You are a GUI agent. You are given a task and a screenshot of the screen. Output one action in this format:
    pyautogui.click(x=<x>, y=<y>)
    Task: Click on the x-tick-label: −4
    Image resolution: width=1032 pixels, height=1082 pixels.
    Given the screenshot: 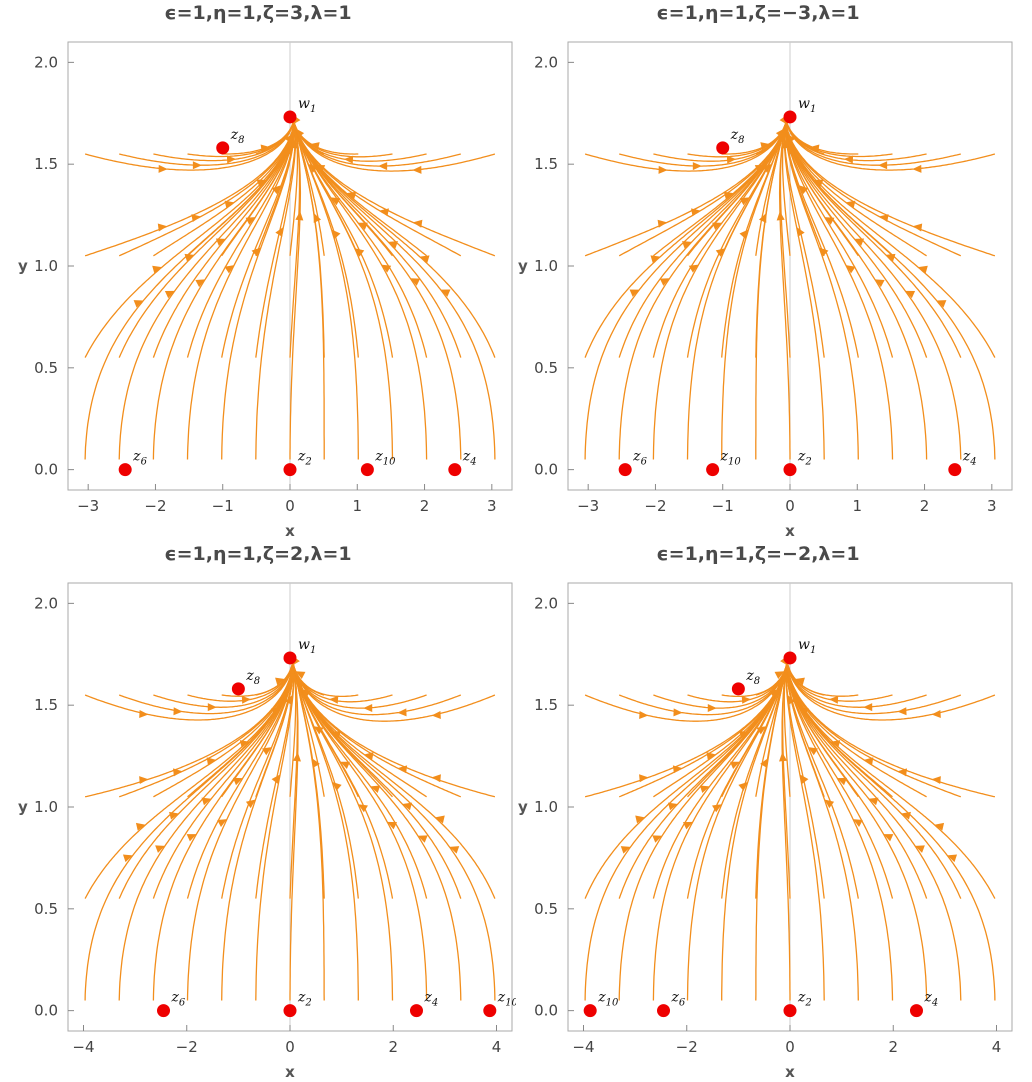 What is the action you would take?
    pyautogui.click(x=83, y=1047)
    